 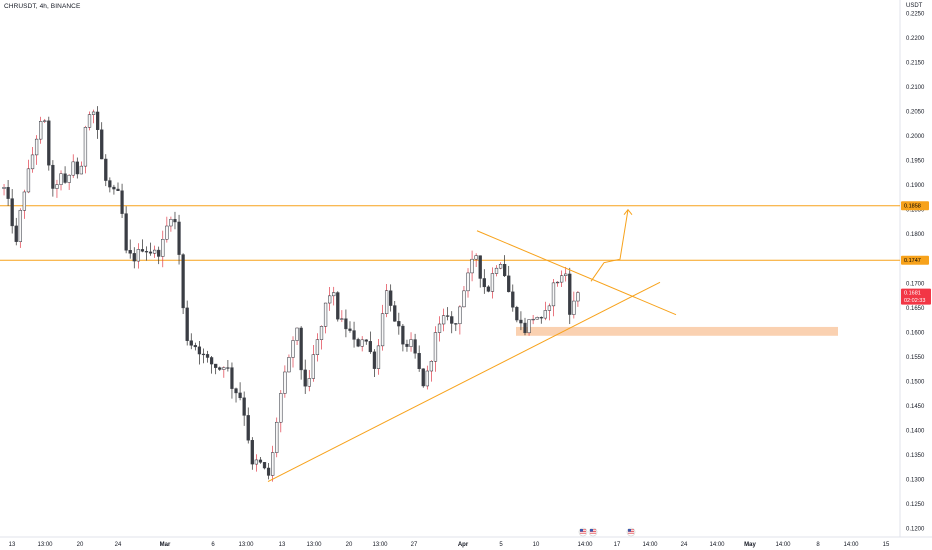 What do you see at coordinates (886, 545) in the screenshot?
I see `time-tick-label: 15` at bounding box center [886, 545].